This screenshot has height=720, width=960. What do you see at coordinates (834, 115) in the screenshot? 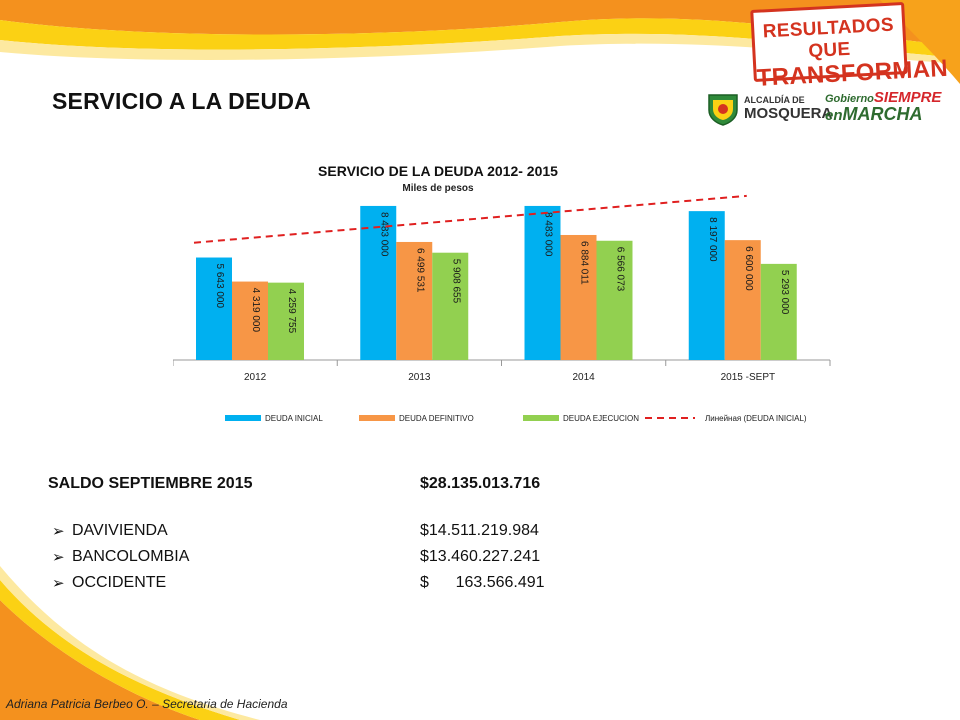
I see `gobierno-word3: en` at bounding box center [834, 115].